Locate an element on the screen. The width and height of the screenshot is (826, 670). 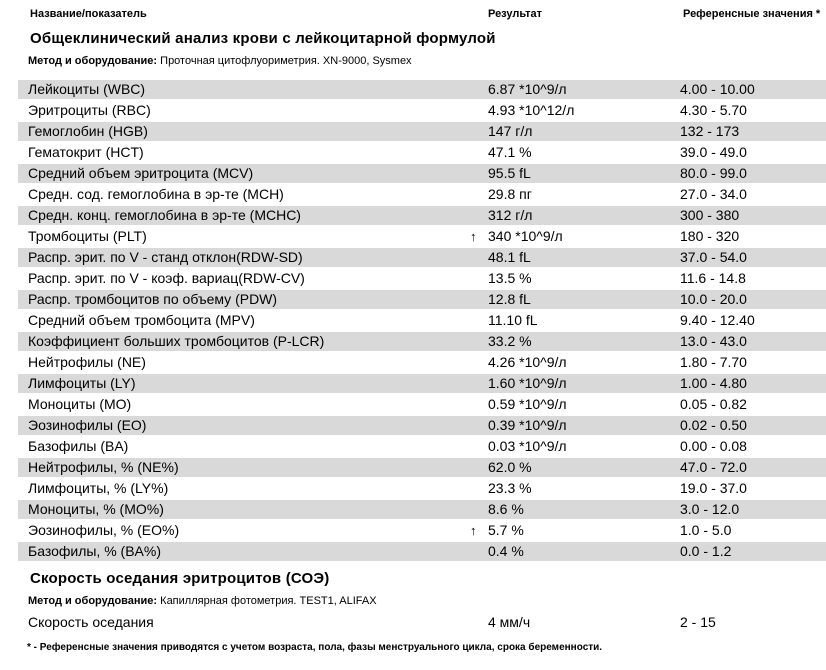
row-result: 11.10 fL is located at coordinates (513, 320).